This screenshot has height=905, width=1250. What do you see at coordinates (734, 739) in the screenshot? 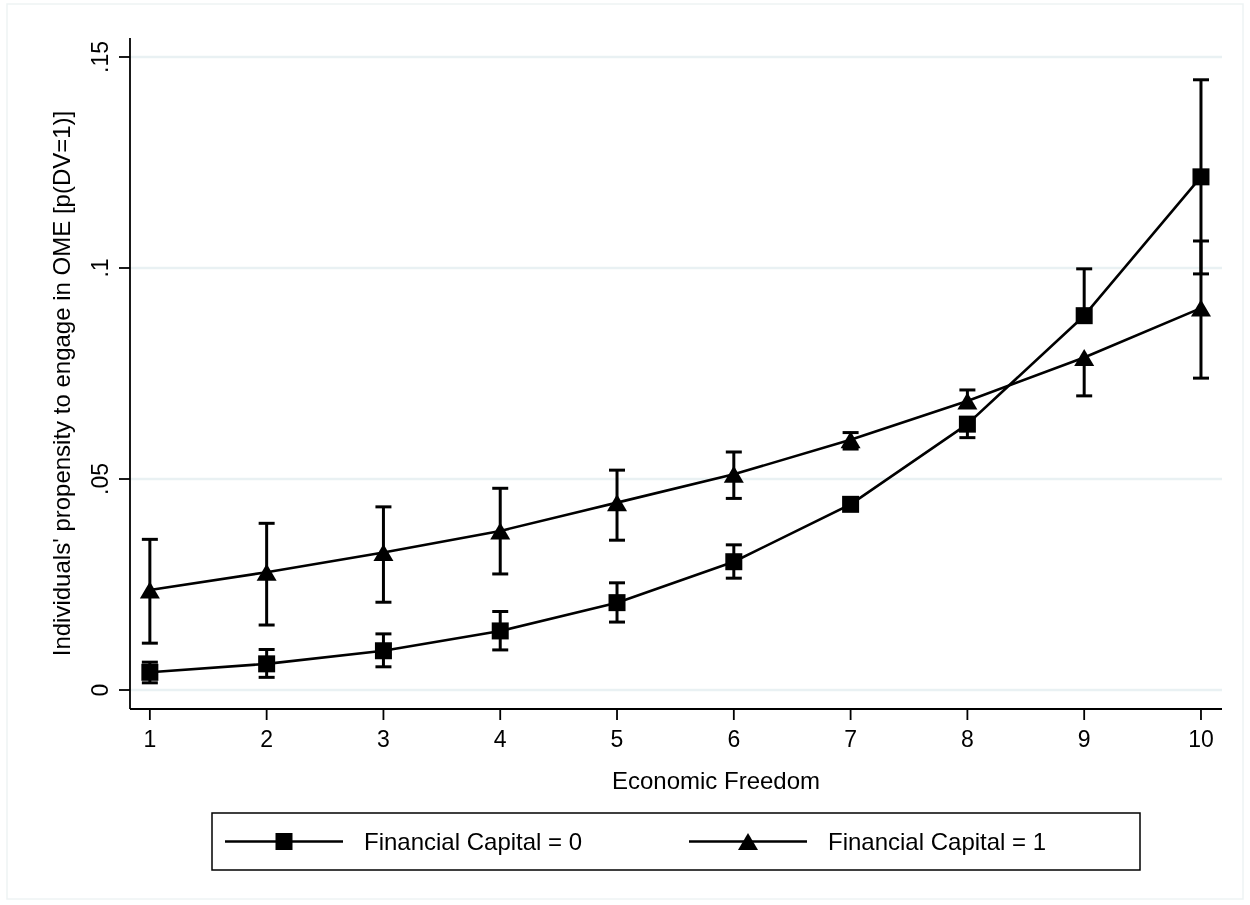
I see `x-tick-label: 6` at bounding box center [734, 739].